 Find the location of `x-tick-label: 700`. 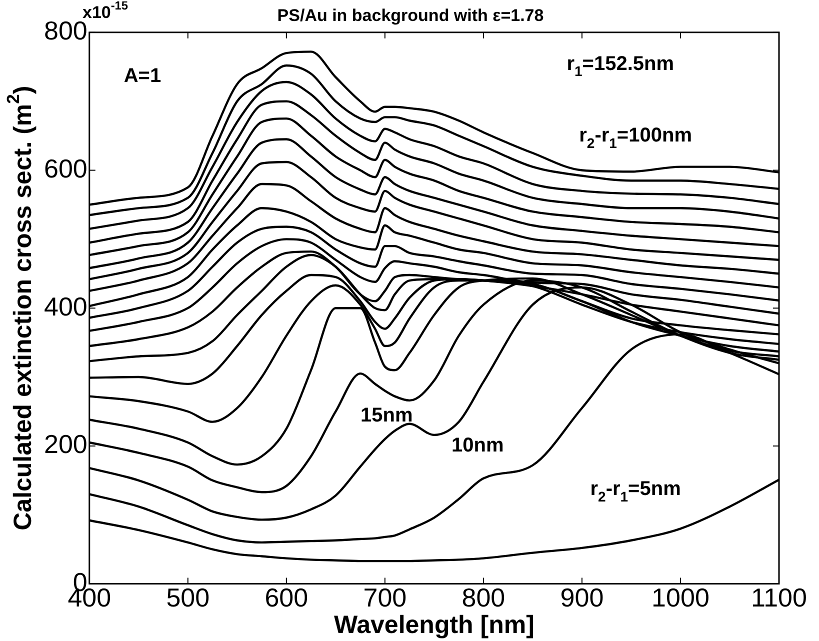

x-tick-label: 700 is located at coordinates (385, 597).